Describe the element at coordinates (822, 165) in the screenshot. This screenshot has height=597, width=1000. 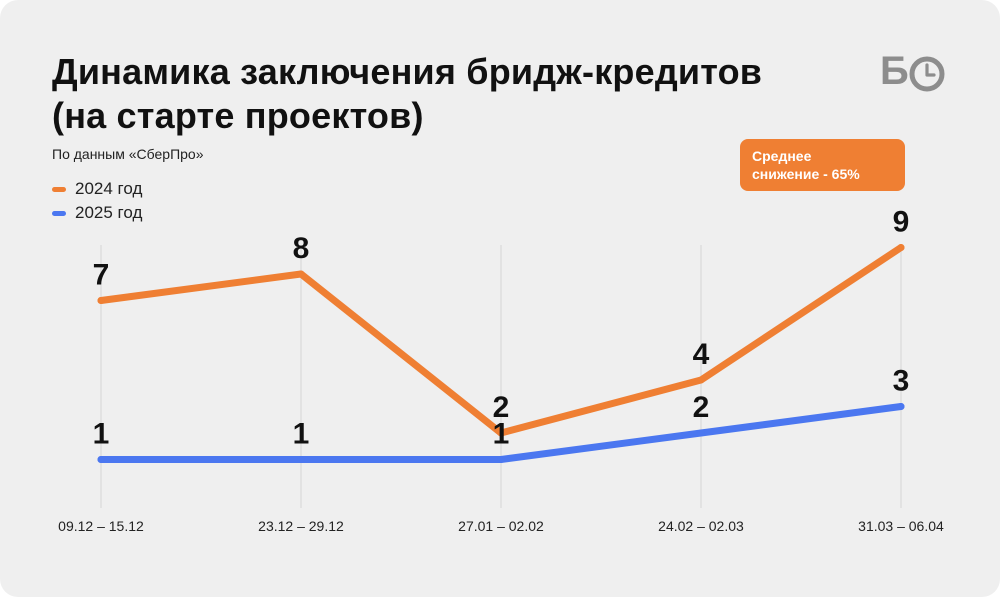
I see `average-decline-badge: Среднее снижение - 65%` at that location.